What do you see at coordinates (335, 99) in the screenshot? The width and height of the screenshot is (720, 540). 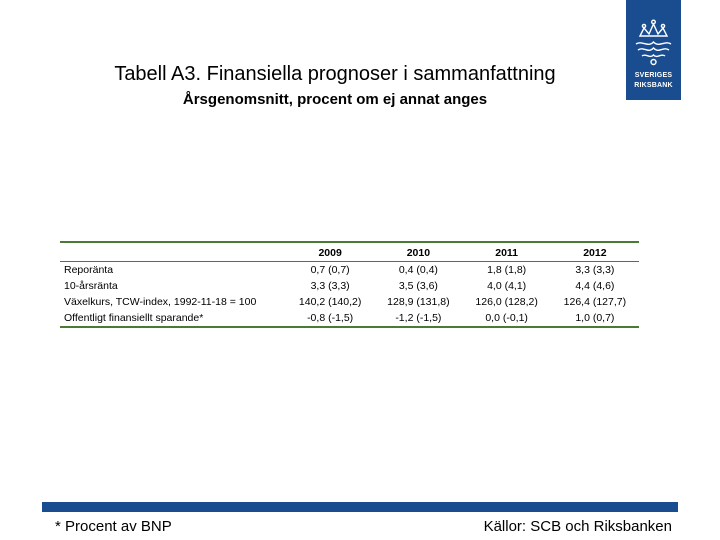 I see `page-subtitle: Årsgenomsnitt, procent om ej annat anges` at bounding box center [335, 99].